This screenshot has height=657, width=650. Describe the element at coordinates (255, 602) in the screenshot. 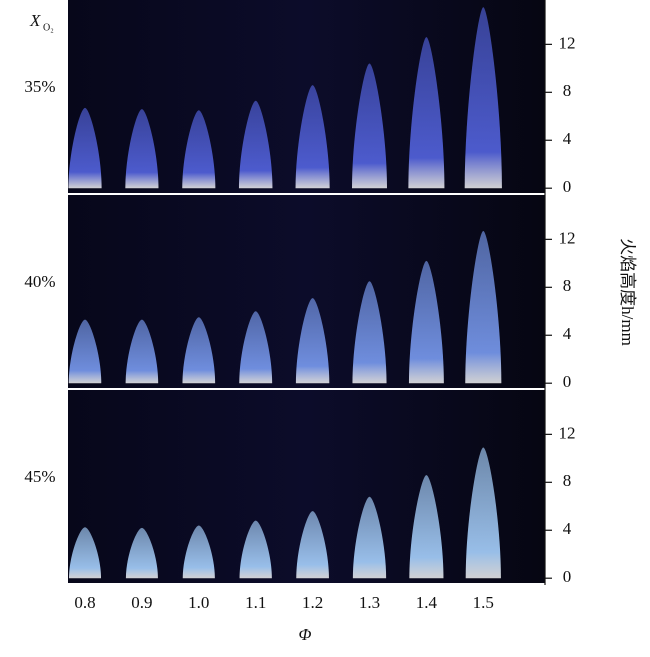

I see `x-tick-label: 1.1` at that location.